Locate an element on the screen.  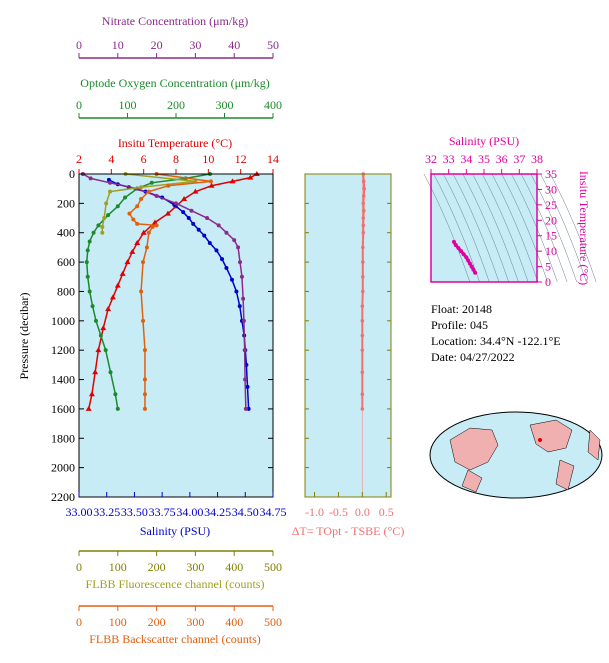
ts-y-tick-label: 0 is located at coordinates (548, 282).